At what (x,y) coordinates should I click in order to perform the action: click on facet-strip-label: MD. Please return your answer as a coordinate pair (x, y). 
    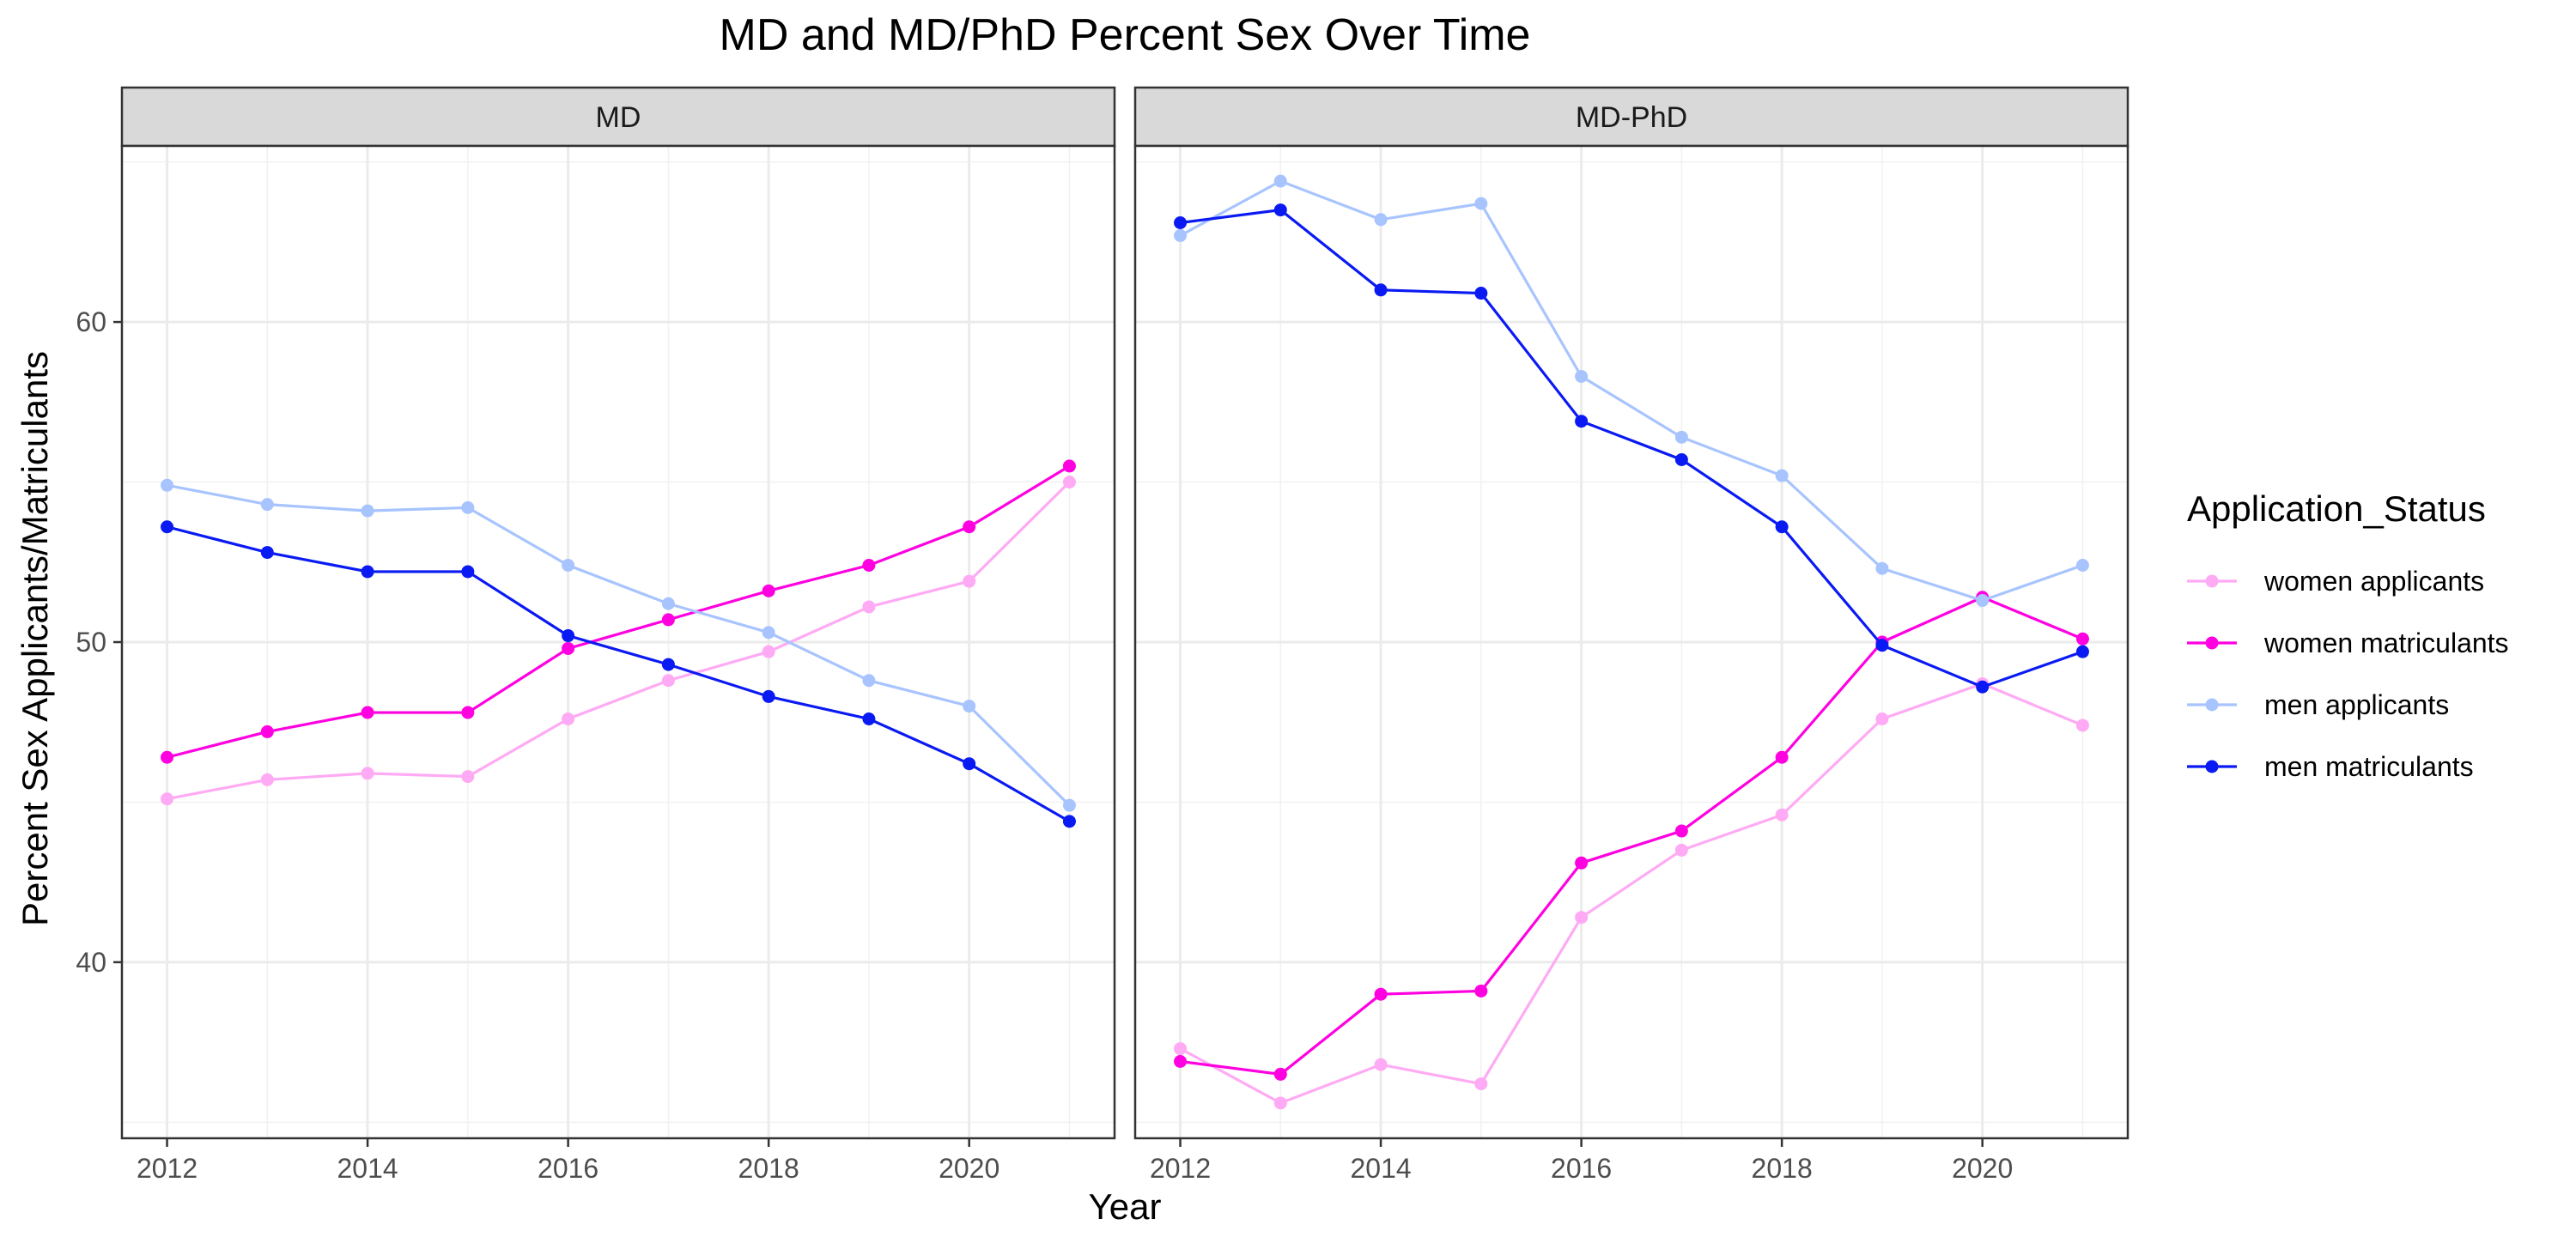
    Looking at the image, I should click on (618, 117).